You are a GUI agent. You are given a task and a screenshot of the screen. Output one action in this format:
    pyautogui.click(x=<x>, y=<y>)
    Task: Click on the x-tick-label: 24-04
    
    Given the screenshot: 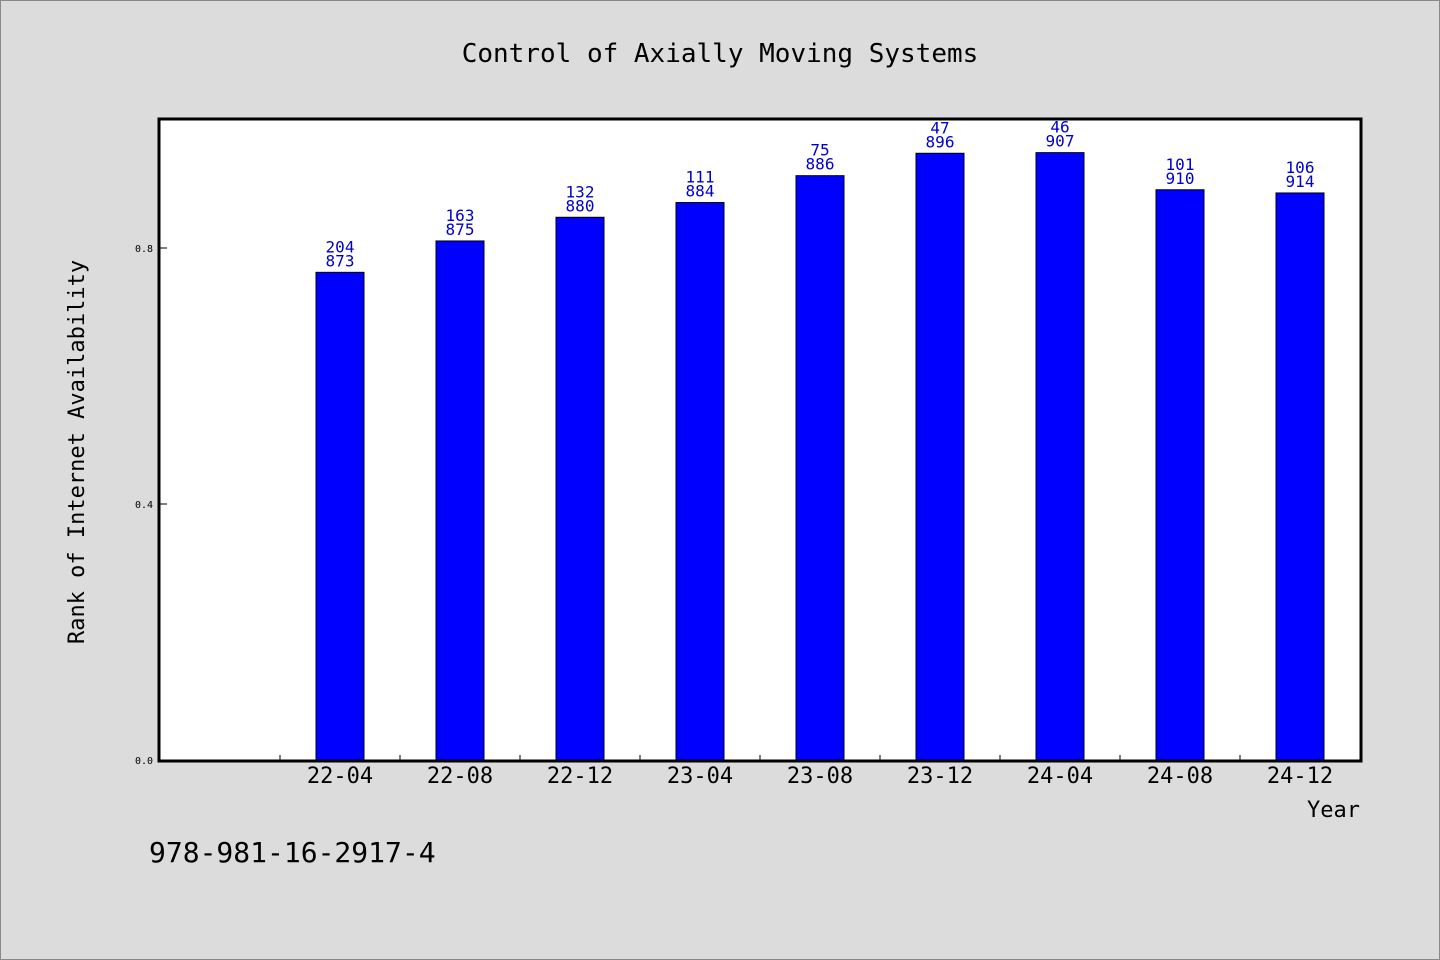 What is the action you would take?
    pyautogui.click(x=1060, y=776)
    